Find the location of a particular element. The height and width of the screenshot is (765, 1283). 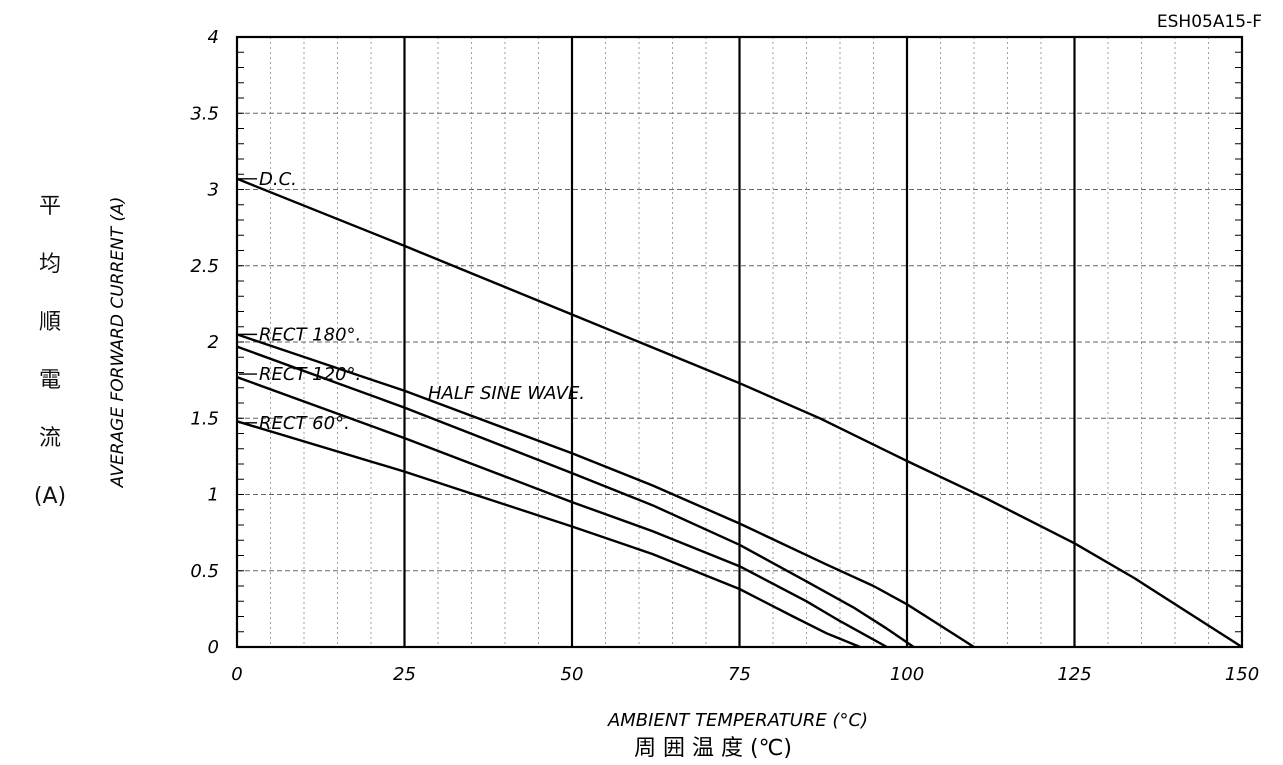

y-axis-label-jp-char: 平 is located at coordinates (49, 206).